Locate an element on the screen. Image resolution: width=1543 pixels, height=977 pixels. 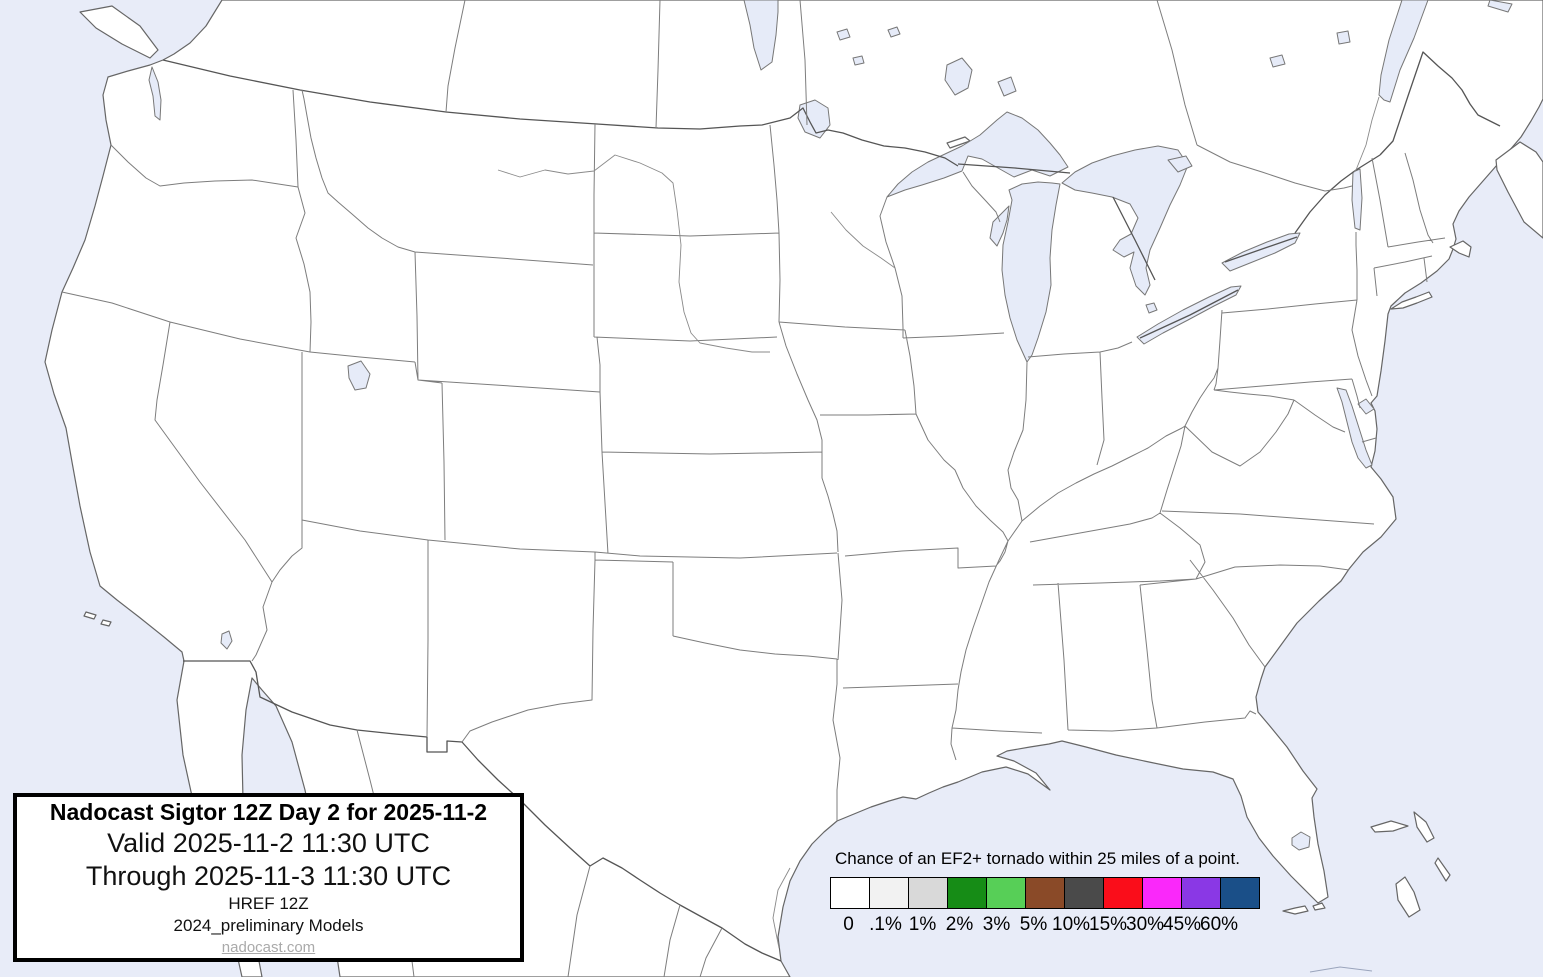
island-abaco is located at coordinates (1424, 827).